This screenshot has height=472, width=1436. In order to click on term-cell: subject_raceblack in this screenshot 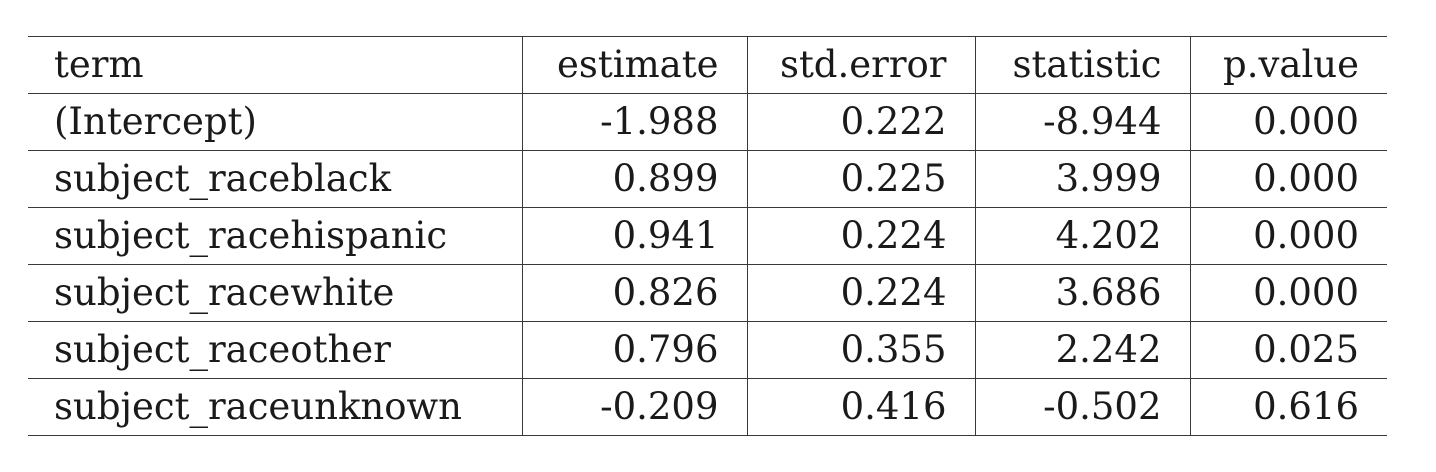, I will do `click(275, 179)`.